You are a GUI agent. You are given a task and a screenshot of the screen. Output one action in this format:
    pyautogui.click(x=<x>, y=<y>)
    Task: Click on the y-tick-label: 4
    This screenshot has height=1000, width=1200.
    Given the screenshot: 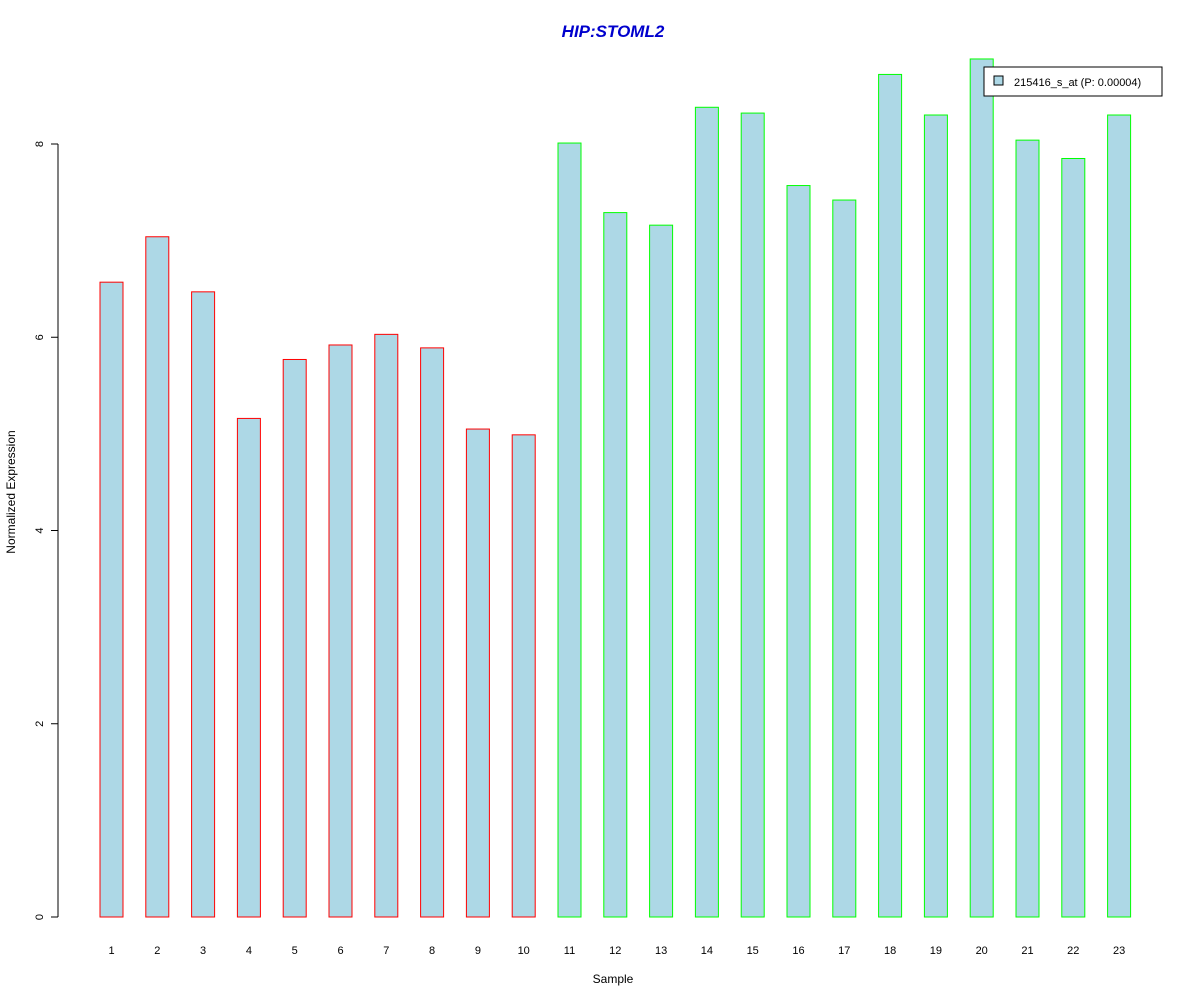 What is the action you would take?
    pyautogui.click(x=40, y=530)
    